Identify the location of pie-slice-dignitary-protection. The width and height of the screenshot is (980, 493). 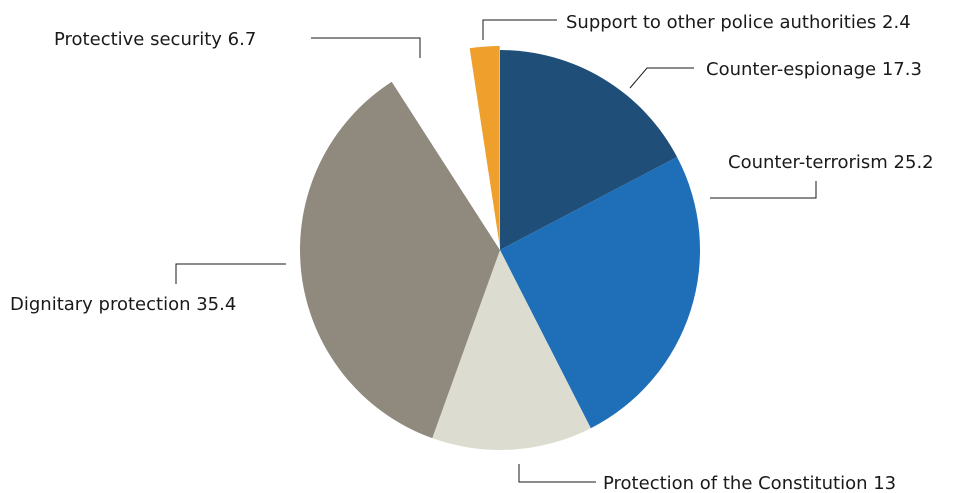
(399, 260).